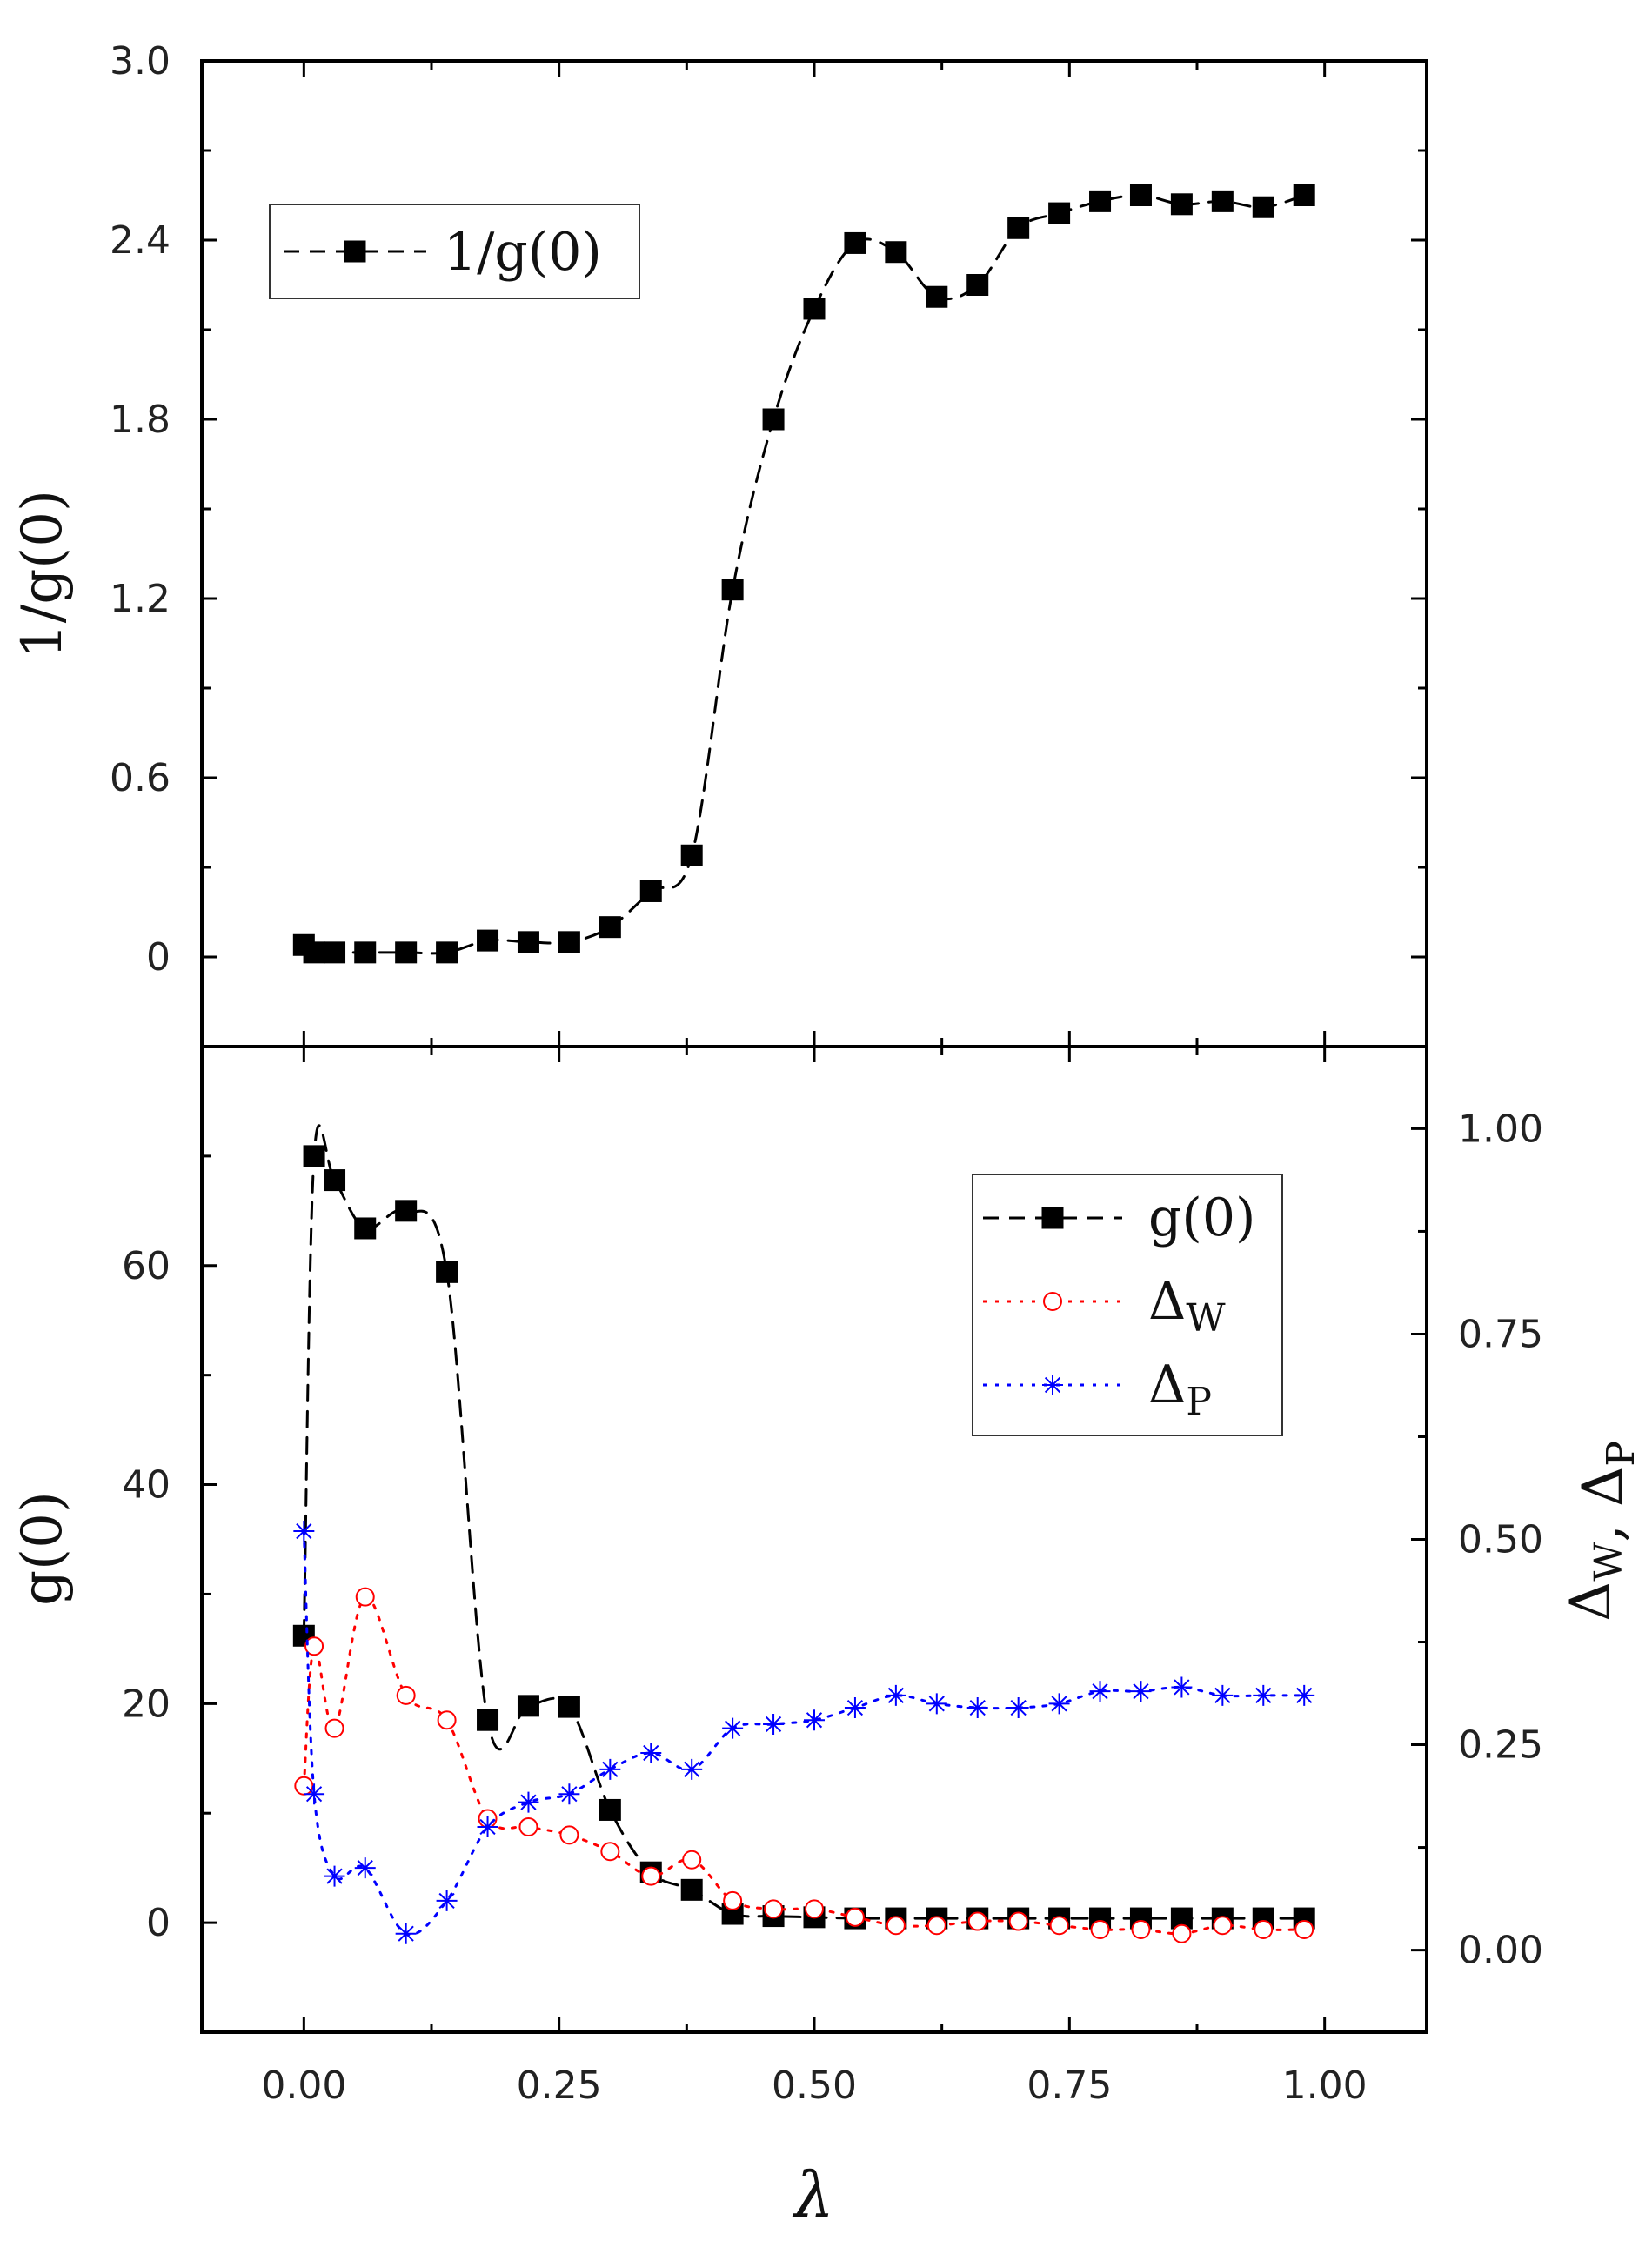 Image resolution: width=1652 pixels, height=2241 pixels. I want to click on top-ylabel: 1/g(0), so click(42, 574).